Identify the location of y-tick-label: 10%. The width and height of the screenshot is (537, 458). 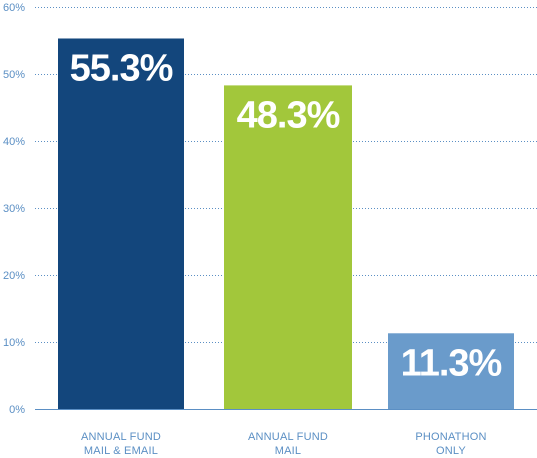
(14, 343).